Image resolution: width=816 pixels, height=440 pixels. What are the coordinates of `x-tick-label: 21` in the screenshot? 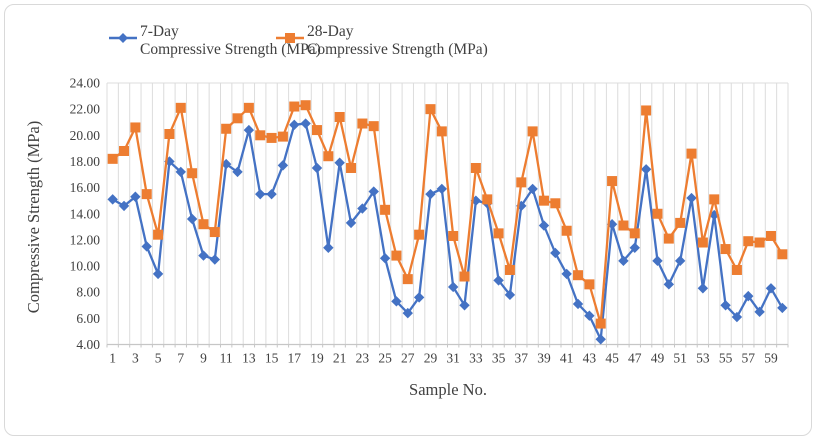 It's located at (340, 358).